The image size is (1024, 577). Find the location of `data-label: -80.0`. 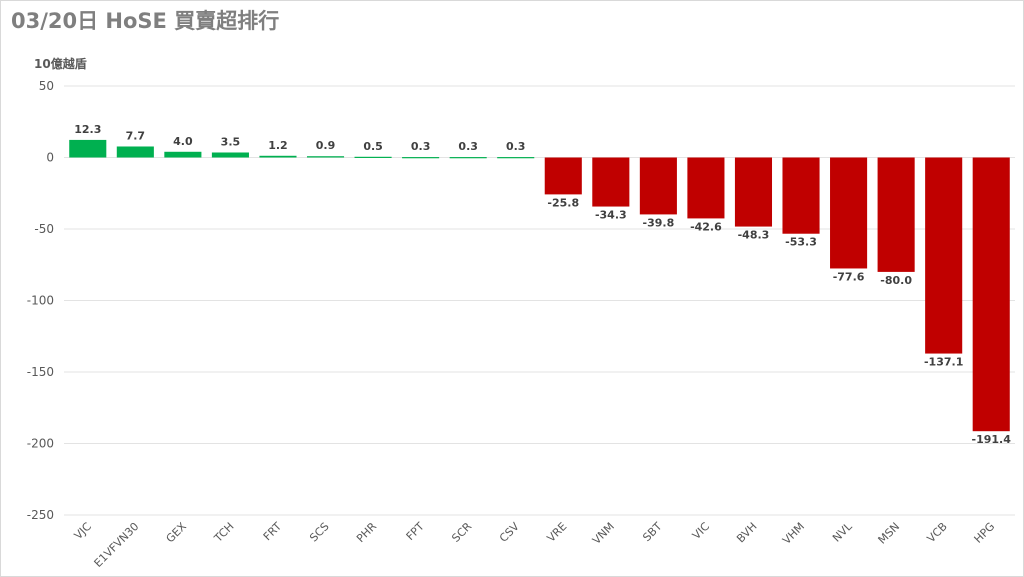

data-label: -80.0 is located at coordinates (896, 280).